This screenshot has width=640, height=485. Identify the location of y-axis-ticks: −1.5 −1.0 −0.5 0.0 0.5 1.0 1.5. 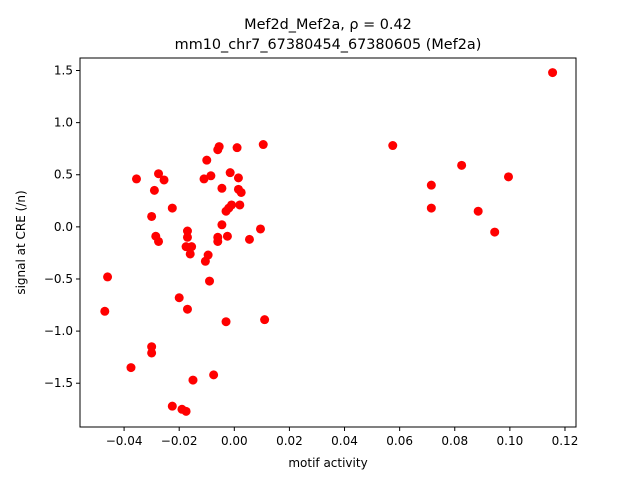
(62, 227).